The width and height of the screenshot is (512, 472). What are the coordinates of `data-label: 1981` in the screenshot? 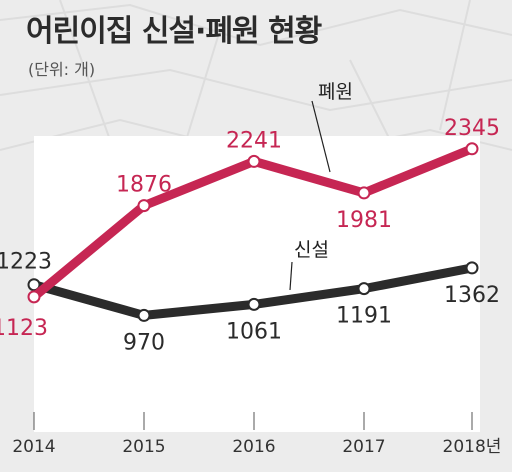 It's located at (364, 220).